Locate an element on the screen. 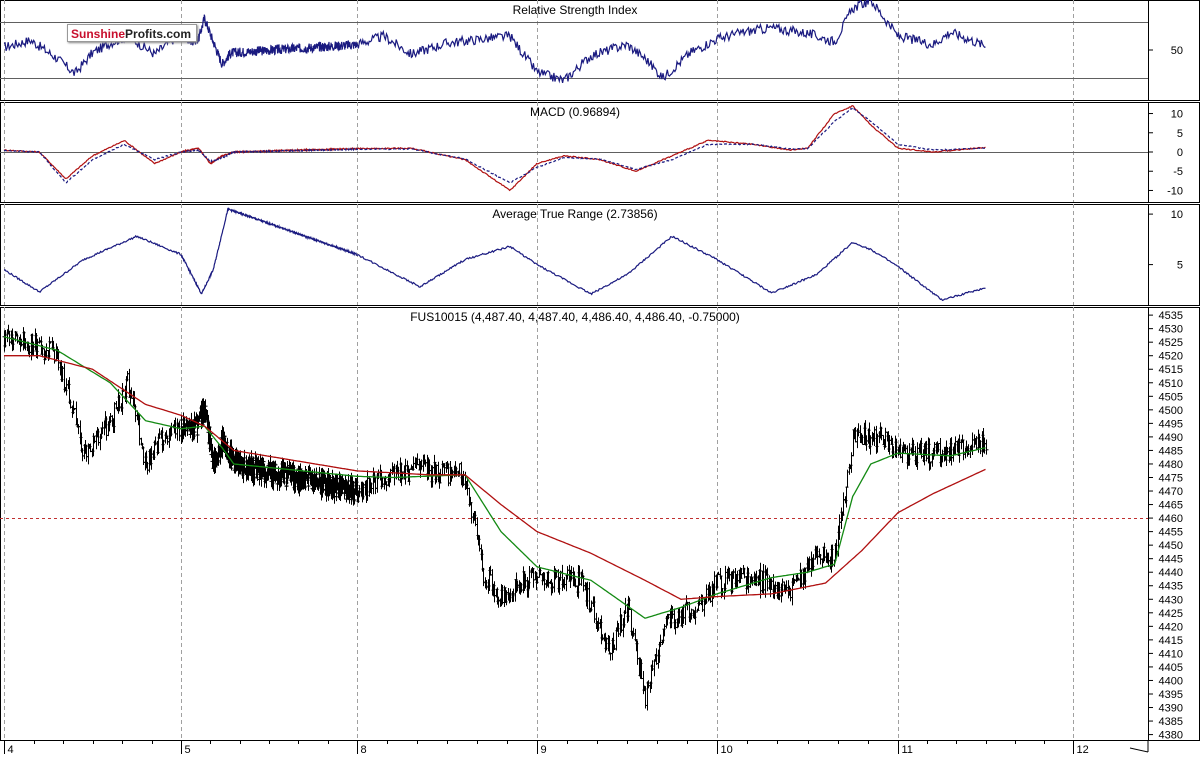 The height and width of the screenshot is (762, 1200). pane-0-title: Relative Strength Index is located at coordinates (575, 10).